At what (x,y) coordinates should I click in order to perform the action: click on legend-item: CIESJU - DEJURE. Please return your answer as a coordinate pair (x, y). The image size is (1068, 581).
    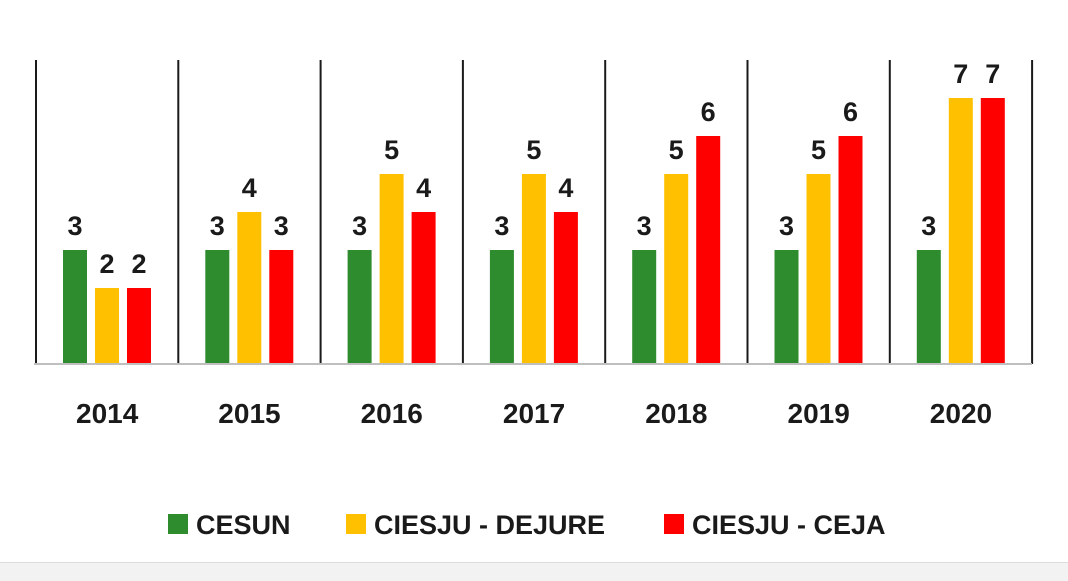
    Looking at the image, I should click on (475, 525).